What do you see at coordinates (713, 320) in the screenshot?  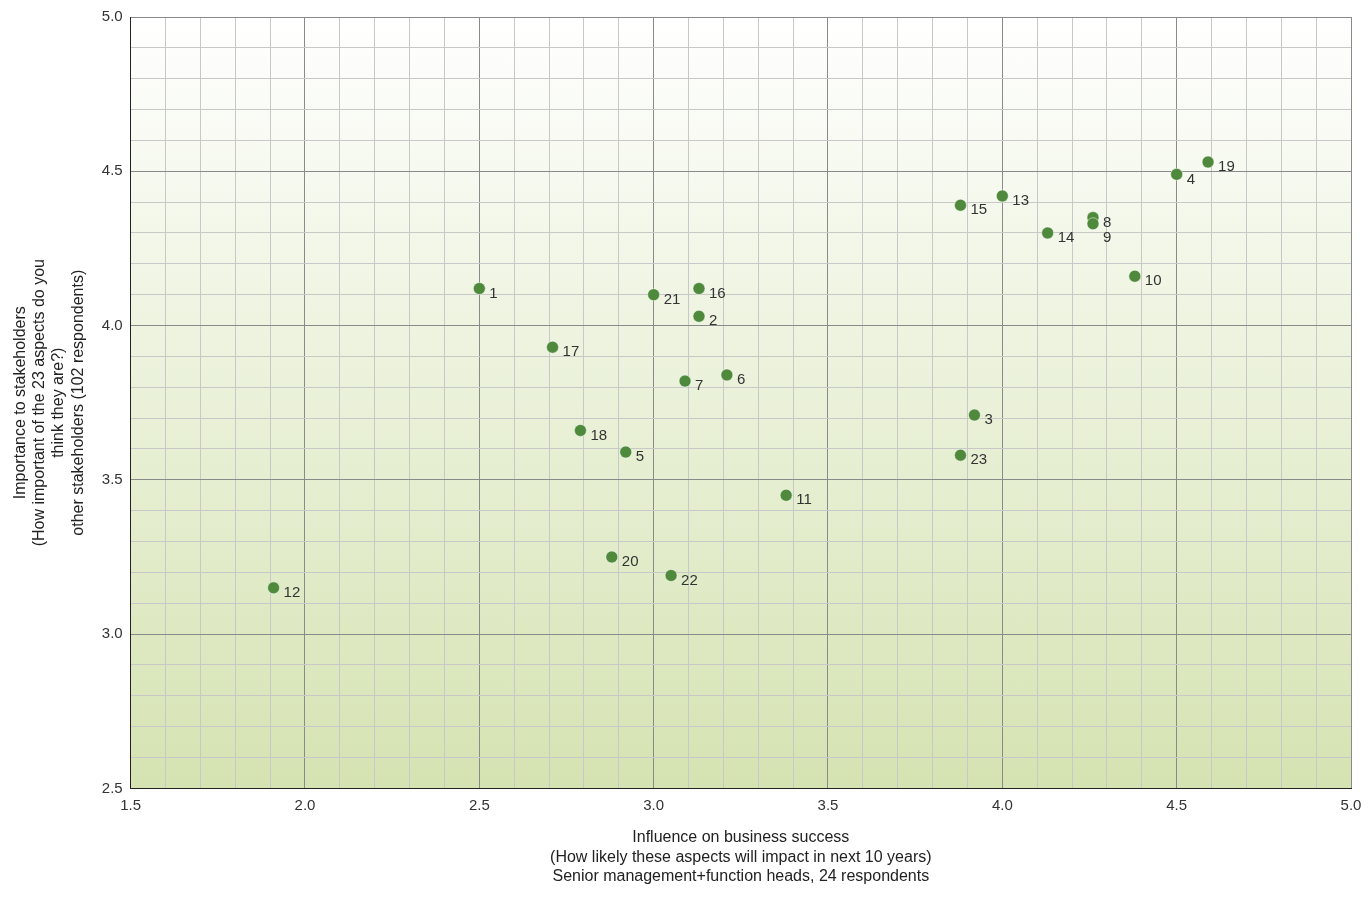 I see `annotation: 2` at bounding box center [713, 320].